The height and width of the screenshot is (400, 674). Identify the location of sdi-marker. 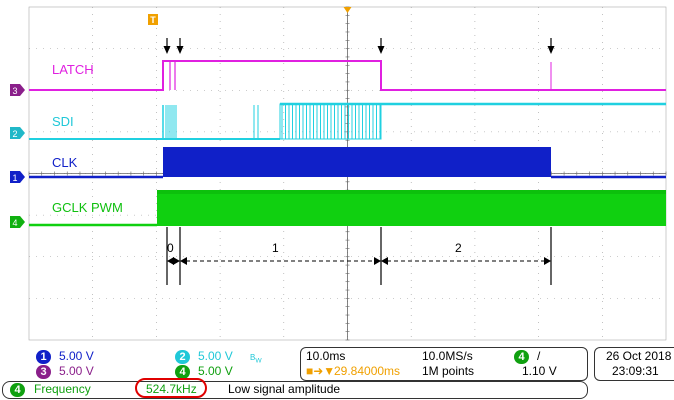
(17, 133).